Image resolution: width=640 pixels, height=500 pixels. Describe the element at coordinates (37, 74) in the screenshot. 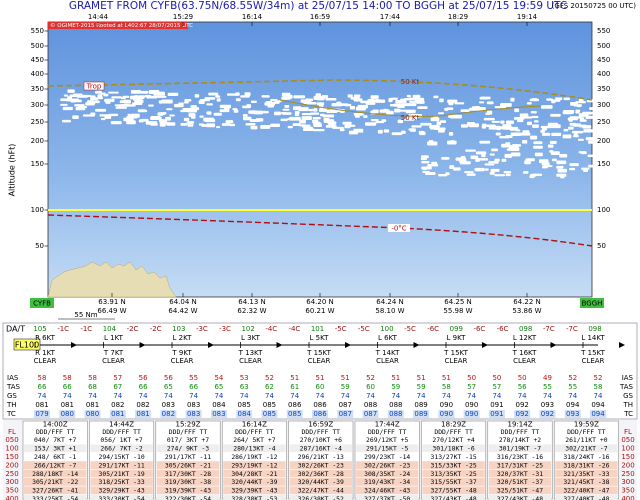

I see `level-label-left: 400` at that location.